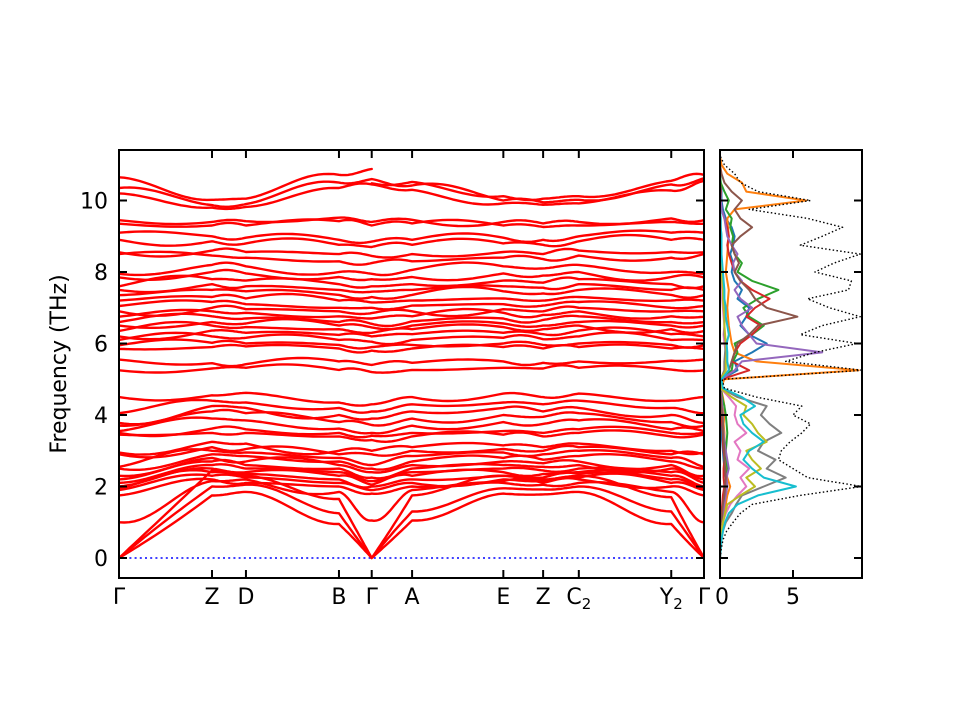 This screenshot has width=960, height=720. I want to click on projection-5-curve, so click(772, 356).